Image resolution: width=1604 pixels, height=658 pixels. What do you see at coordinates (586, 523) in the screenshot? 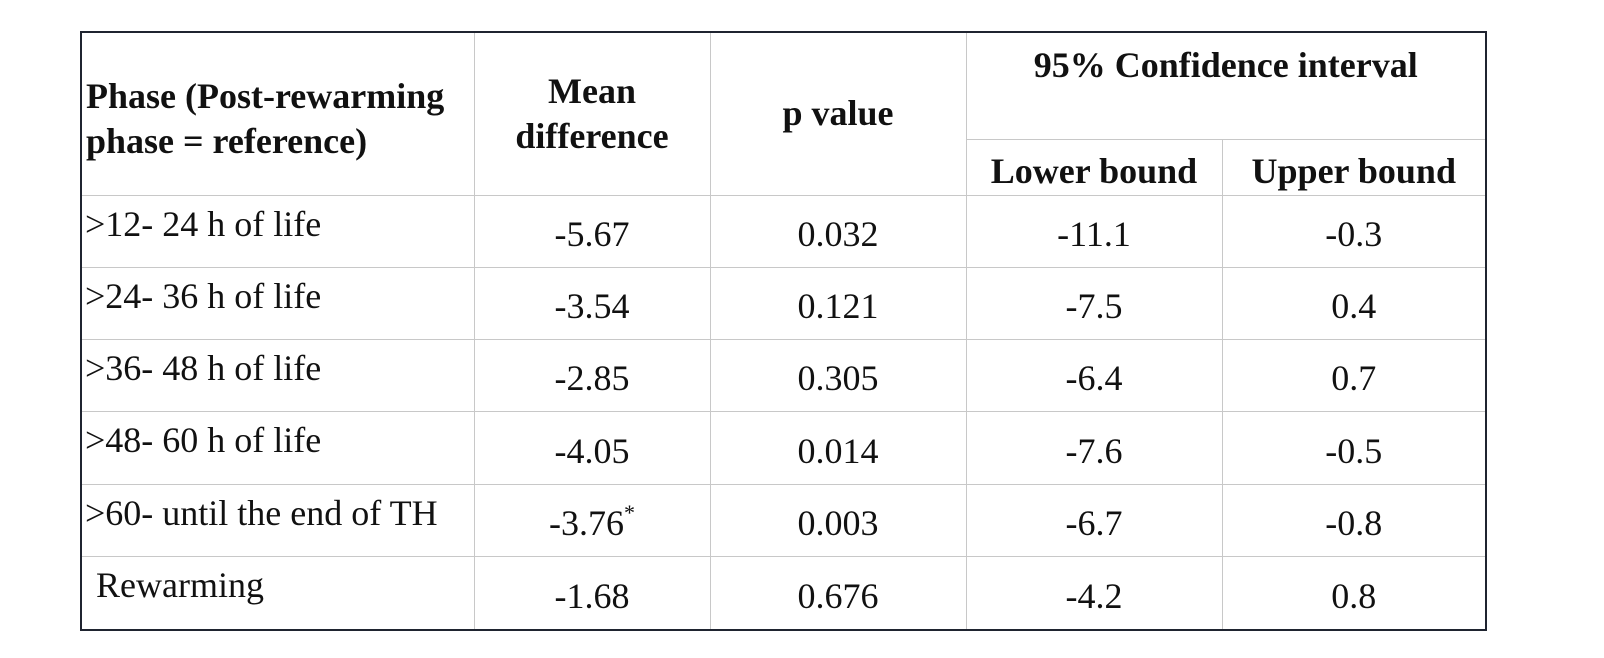
I see `mean-difference-value: -3.76` at bounding box center [586, 523].